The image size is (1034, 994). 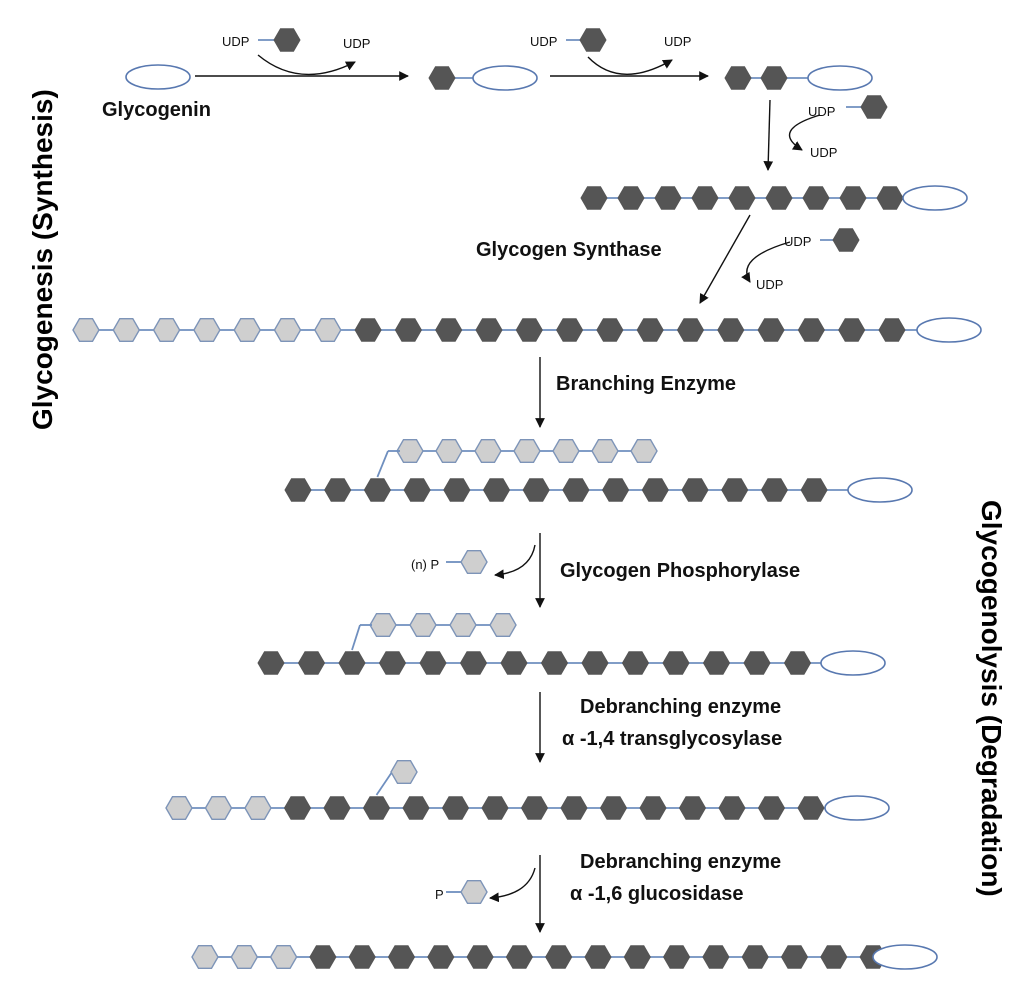 What do you see at coordinates (569, 250) in the screenshot?
I see `glycogen-synthase-label: Glycogen Synthase` at bounding box center [569, 250].